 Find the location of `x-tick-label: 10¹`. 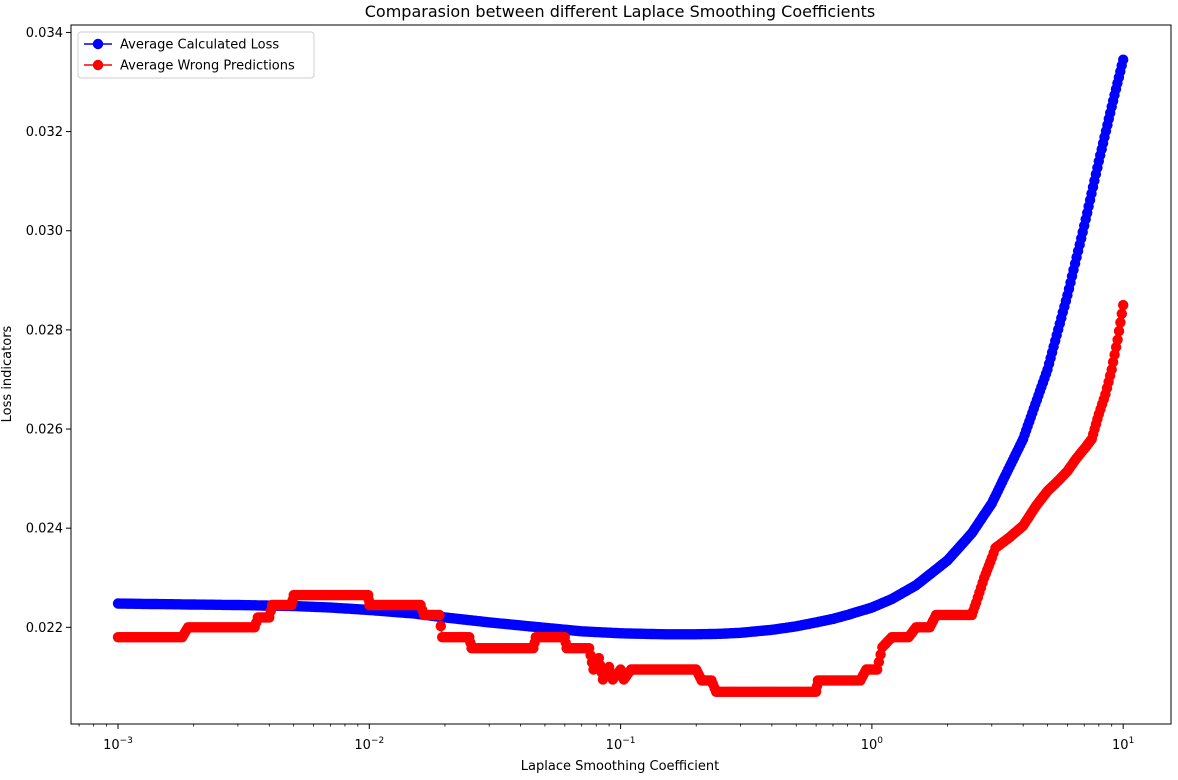

x-tick-label: 10¹ is located at coordinates (1123, 744).